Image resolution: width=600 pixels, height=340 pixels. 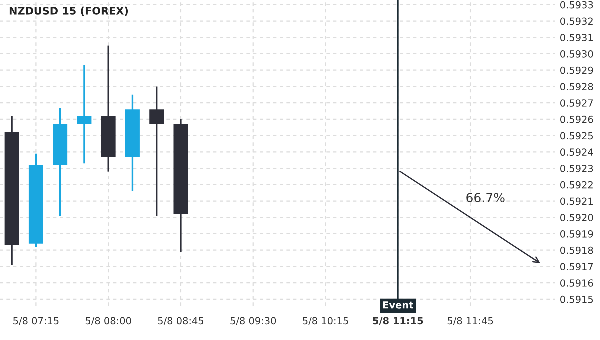 What do you see at coordinates (398, 321) in the screenshot?
I see `x-tick-label: 5/8 11:15` at bounding box center [398, 321].